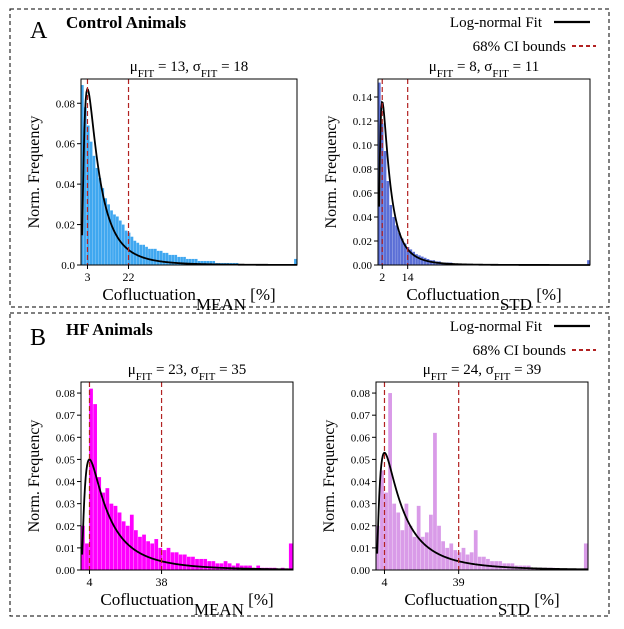 This screenshot has height=629, width=624. What do you see at coordinates (482, 372) in the screenshot?
I see `chart-title: μFIT = 24, σFIT = 39` at bounding box center [482, 372].